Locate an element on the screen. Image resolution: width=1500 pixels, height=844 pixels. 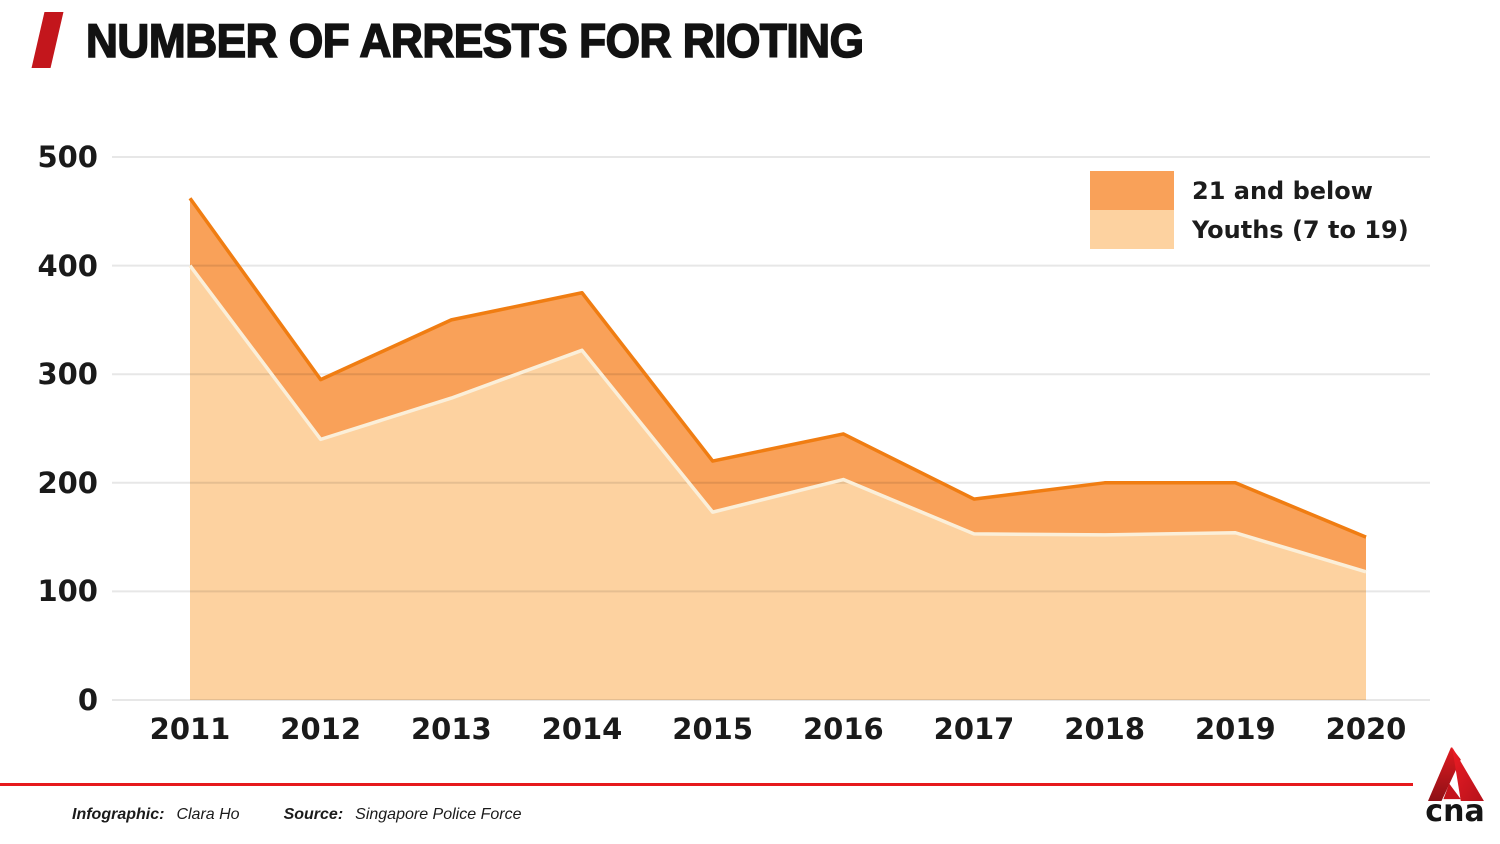
infographic-label: Infographic: is located at coordinates (118, 814).